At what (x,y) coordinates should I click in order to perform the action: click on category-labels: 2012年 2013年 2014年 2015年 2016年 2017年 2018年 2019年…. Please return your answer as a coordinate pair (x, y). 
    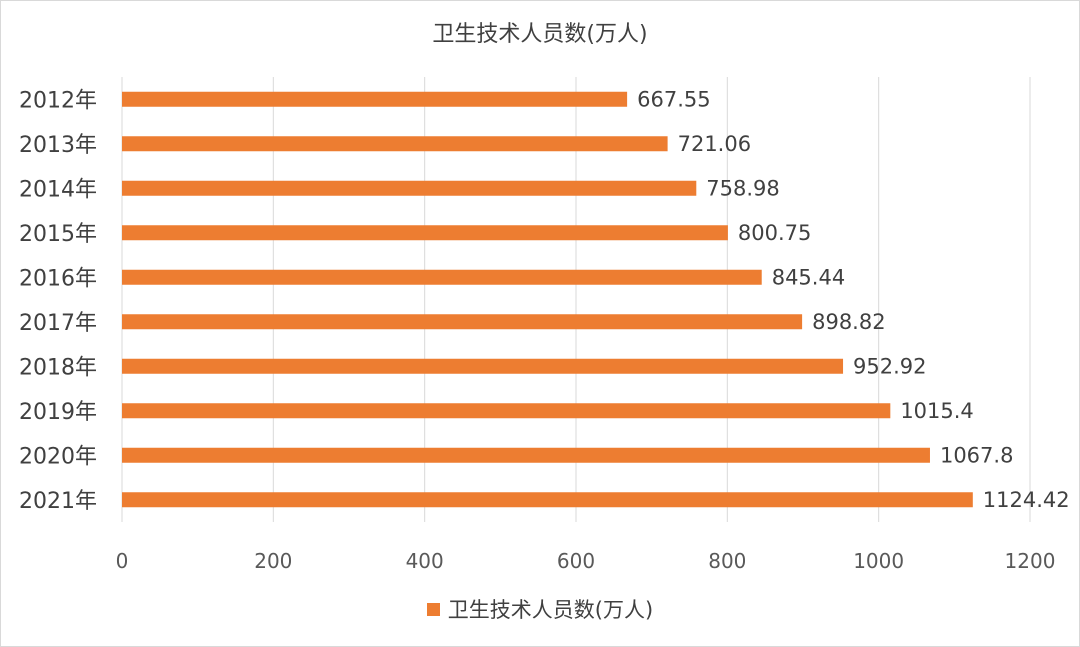
    Looking at the image, I should click on (58, 301).